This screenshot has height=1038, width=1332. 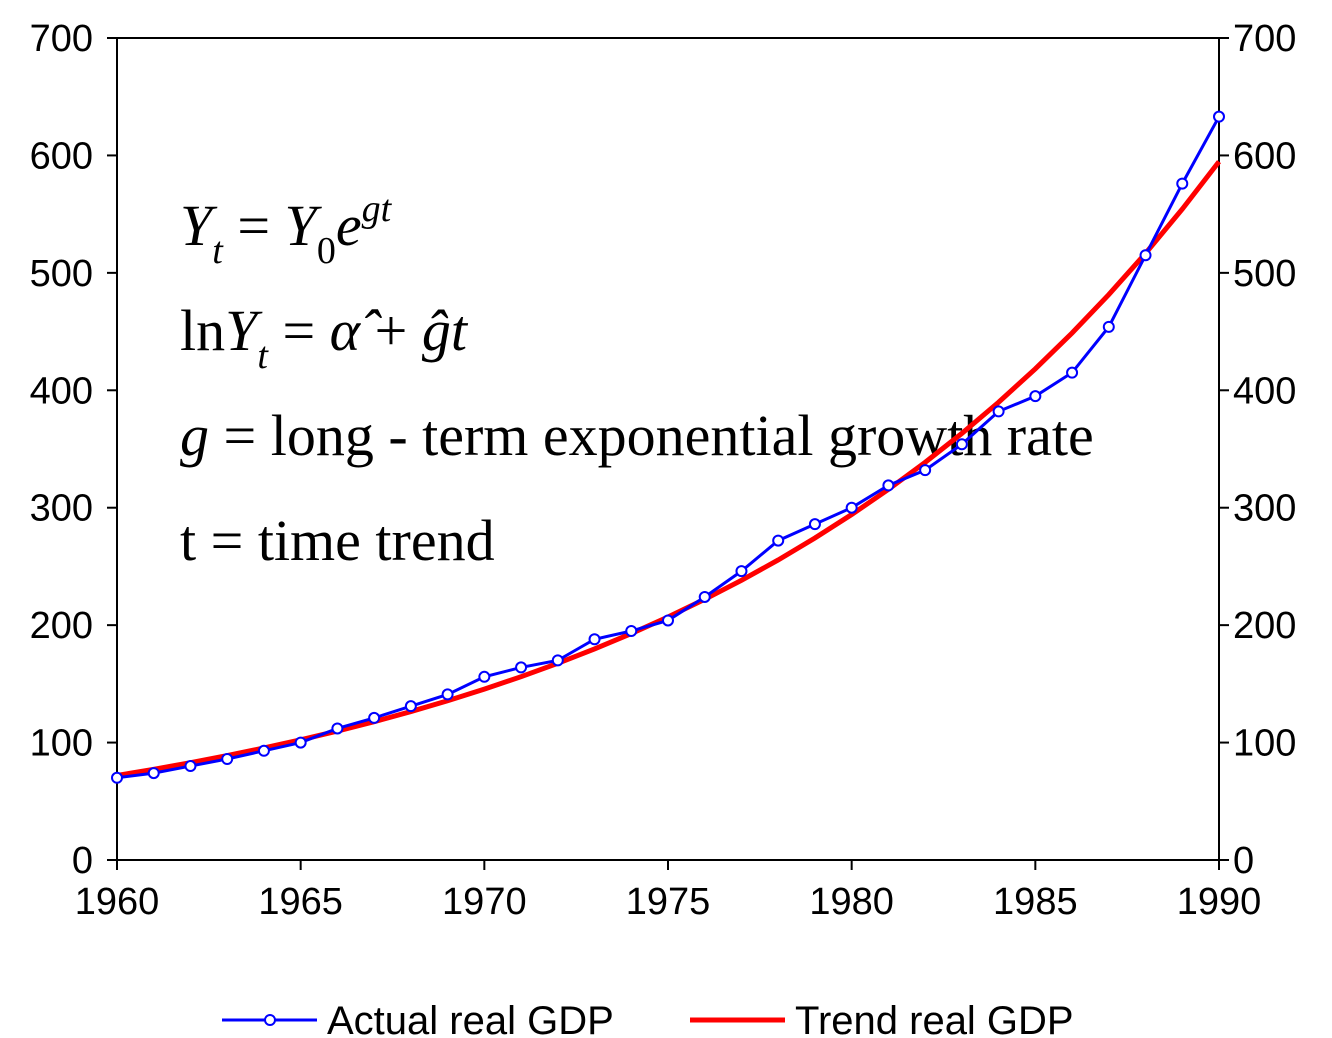 I want to click on annotation-part: 0, so click(x=326, y=251).